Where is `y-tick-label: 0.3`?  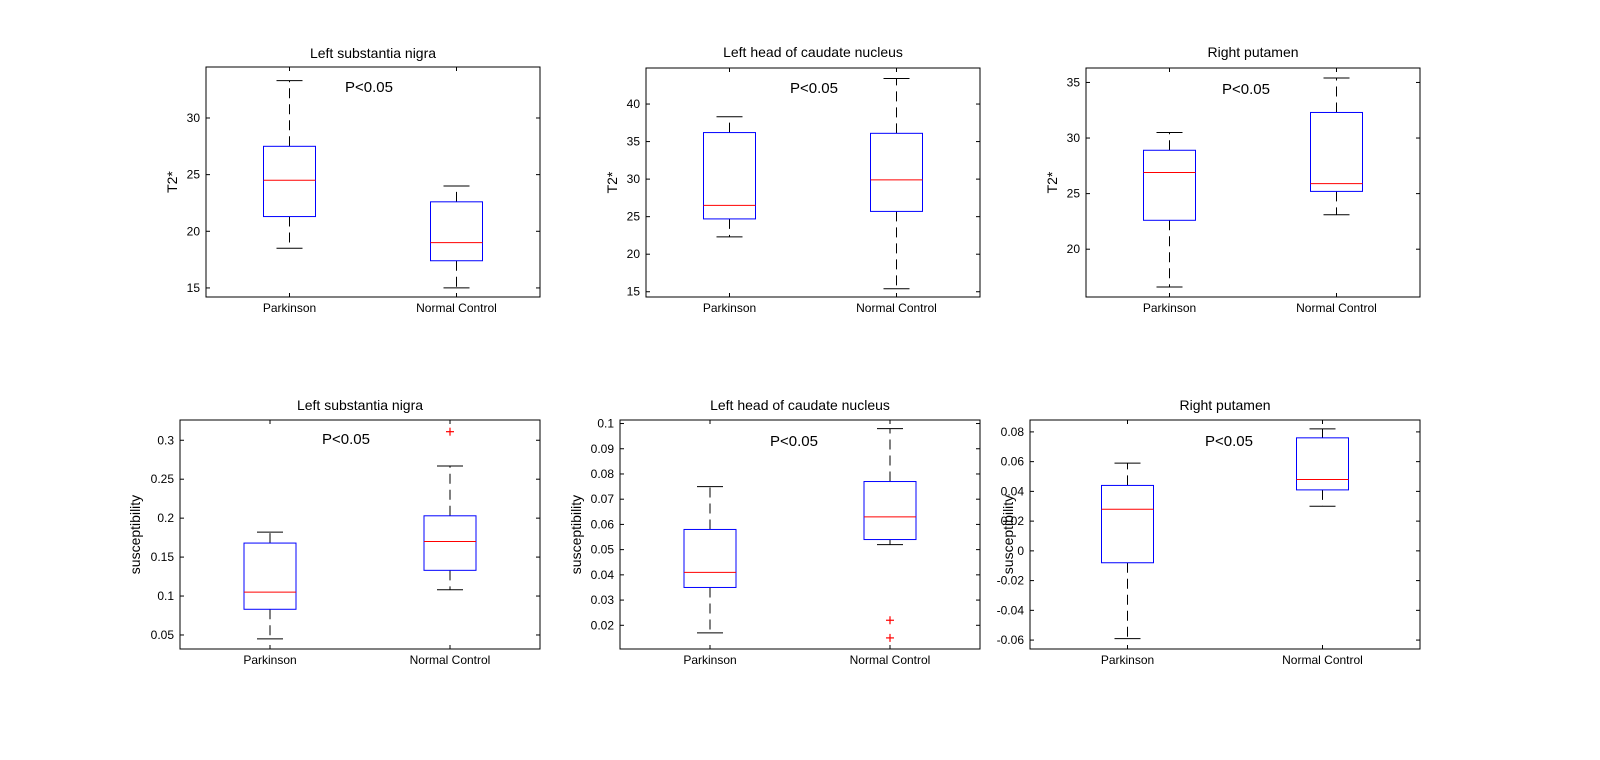
y-tick-label: 0.3 is located at coordinates (165, 440).